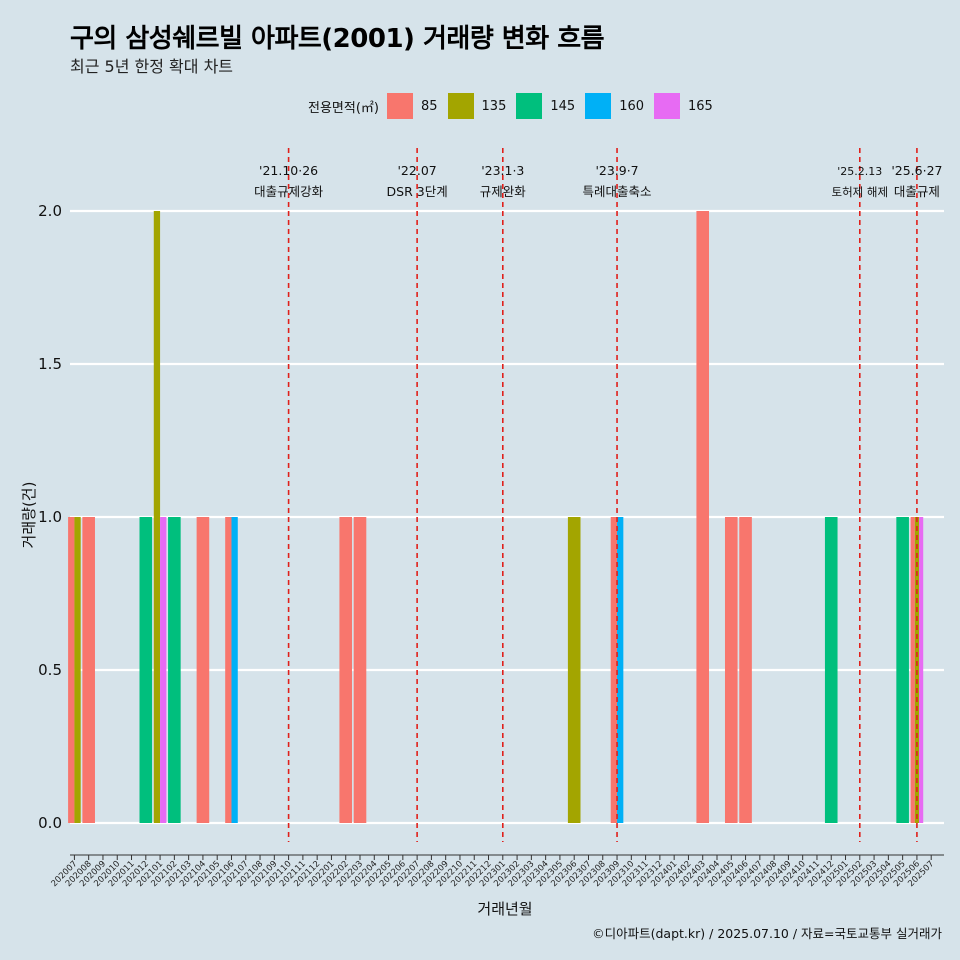 The width and height of the screenshot is (960, 960). Describe the element at coordinates (50, 364) in the screenshot. I see `y-tick-label: 1.5` at that location.